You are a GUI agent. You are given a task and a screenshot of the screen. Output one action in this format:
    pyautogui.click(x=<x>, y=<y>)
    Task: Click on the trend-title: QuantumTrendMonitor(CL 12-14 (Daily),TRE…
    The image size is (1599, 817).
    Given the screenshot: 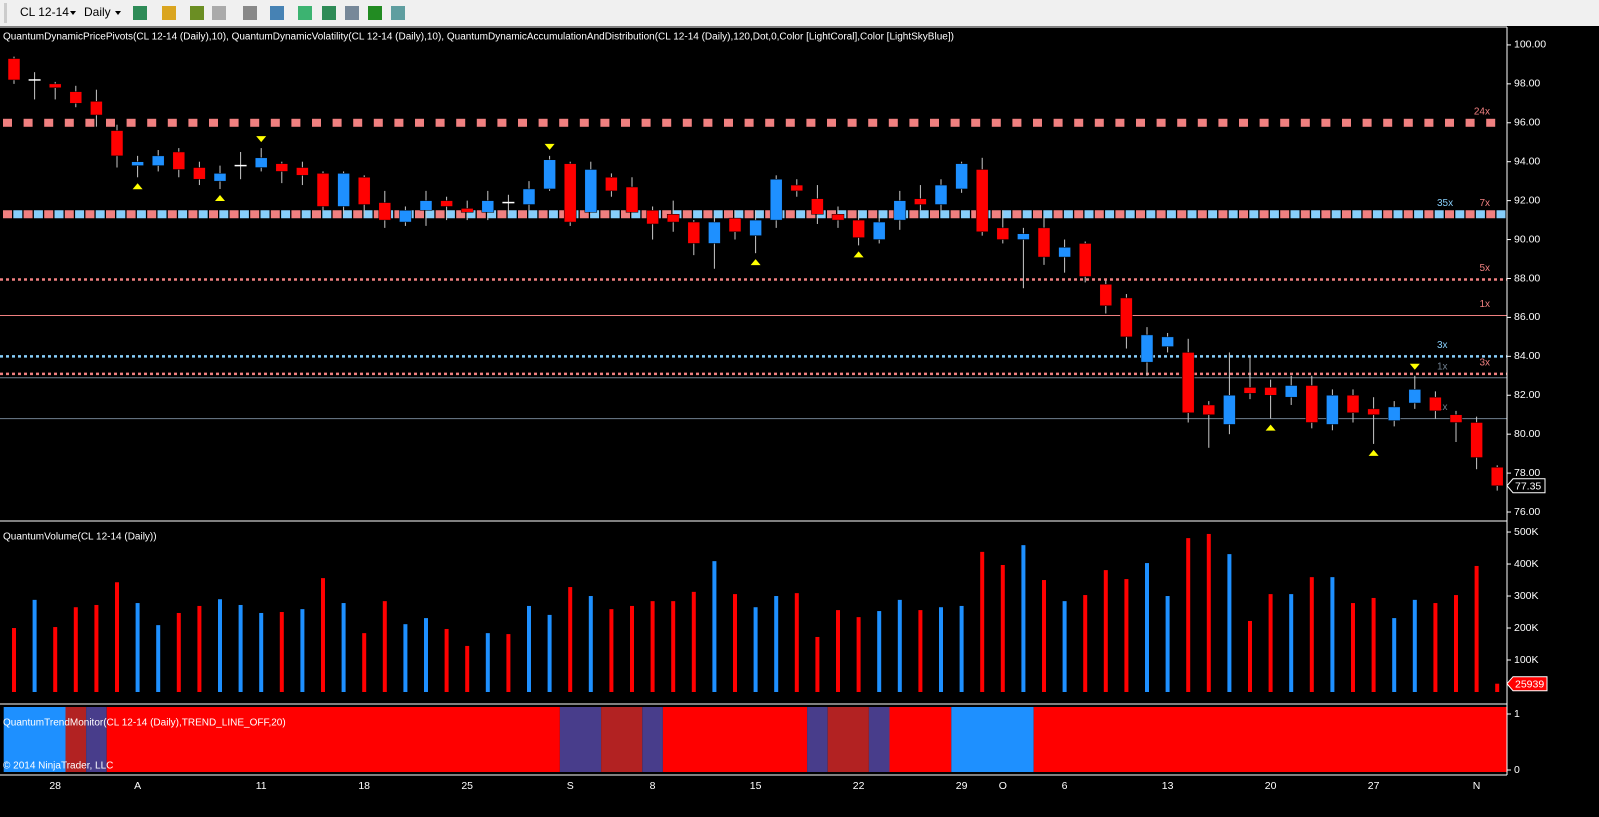 What is the action you would take?
    pyautogui.click(x=144, y=723)
    